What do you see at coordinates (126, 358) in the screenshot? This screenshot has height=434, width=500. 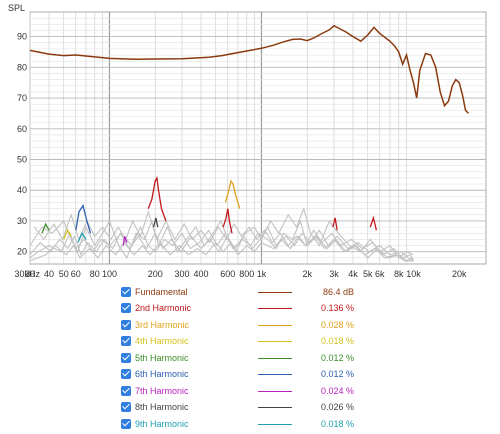 I see `5th-harmonic-checkbox` at bounding box center [126, 358].